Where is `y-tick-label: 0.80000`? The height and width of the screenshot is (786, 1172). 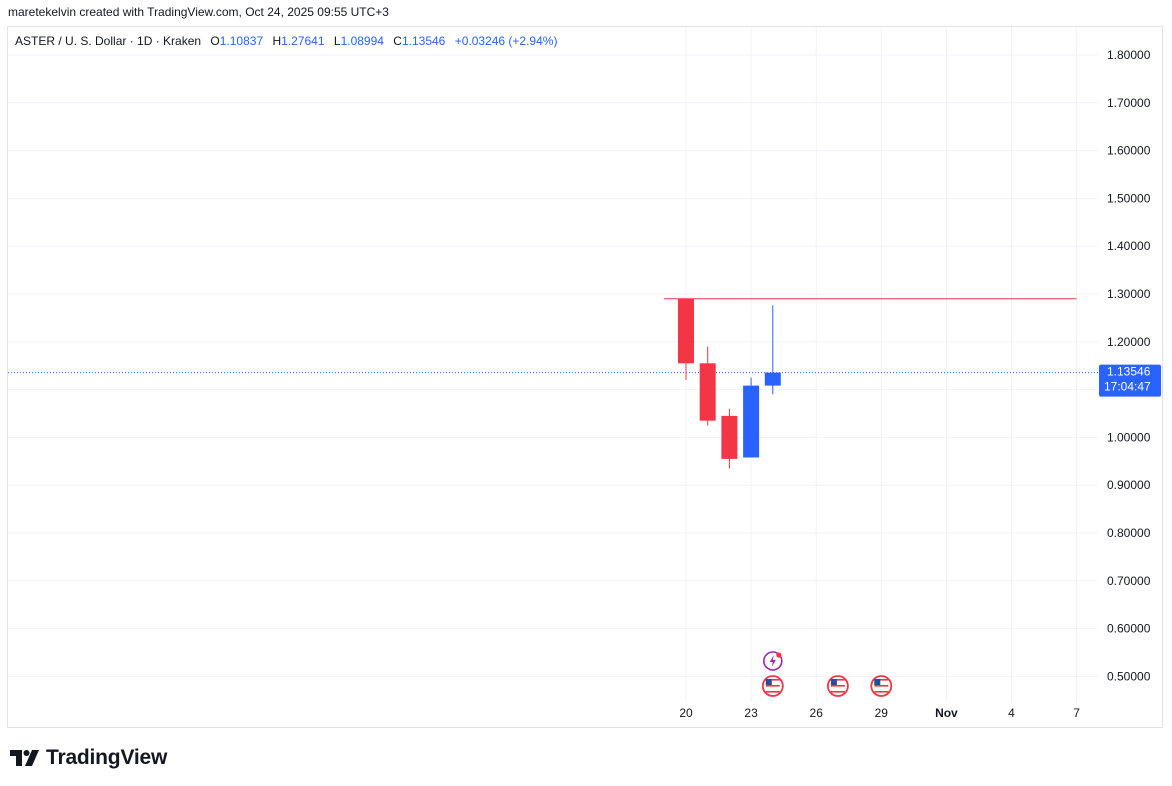
y-tick-label: 0.80000 is located at coordinates (1129, 533).